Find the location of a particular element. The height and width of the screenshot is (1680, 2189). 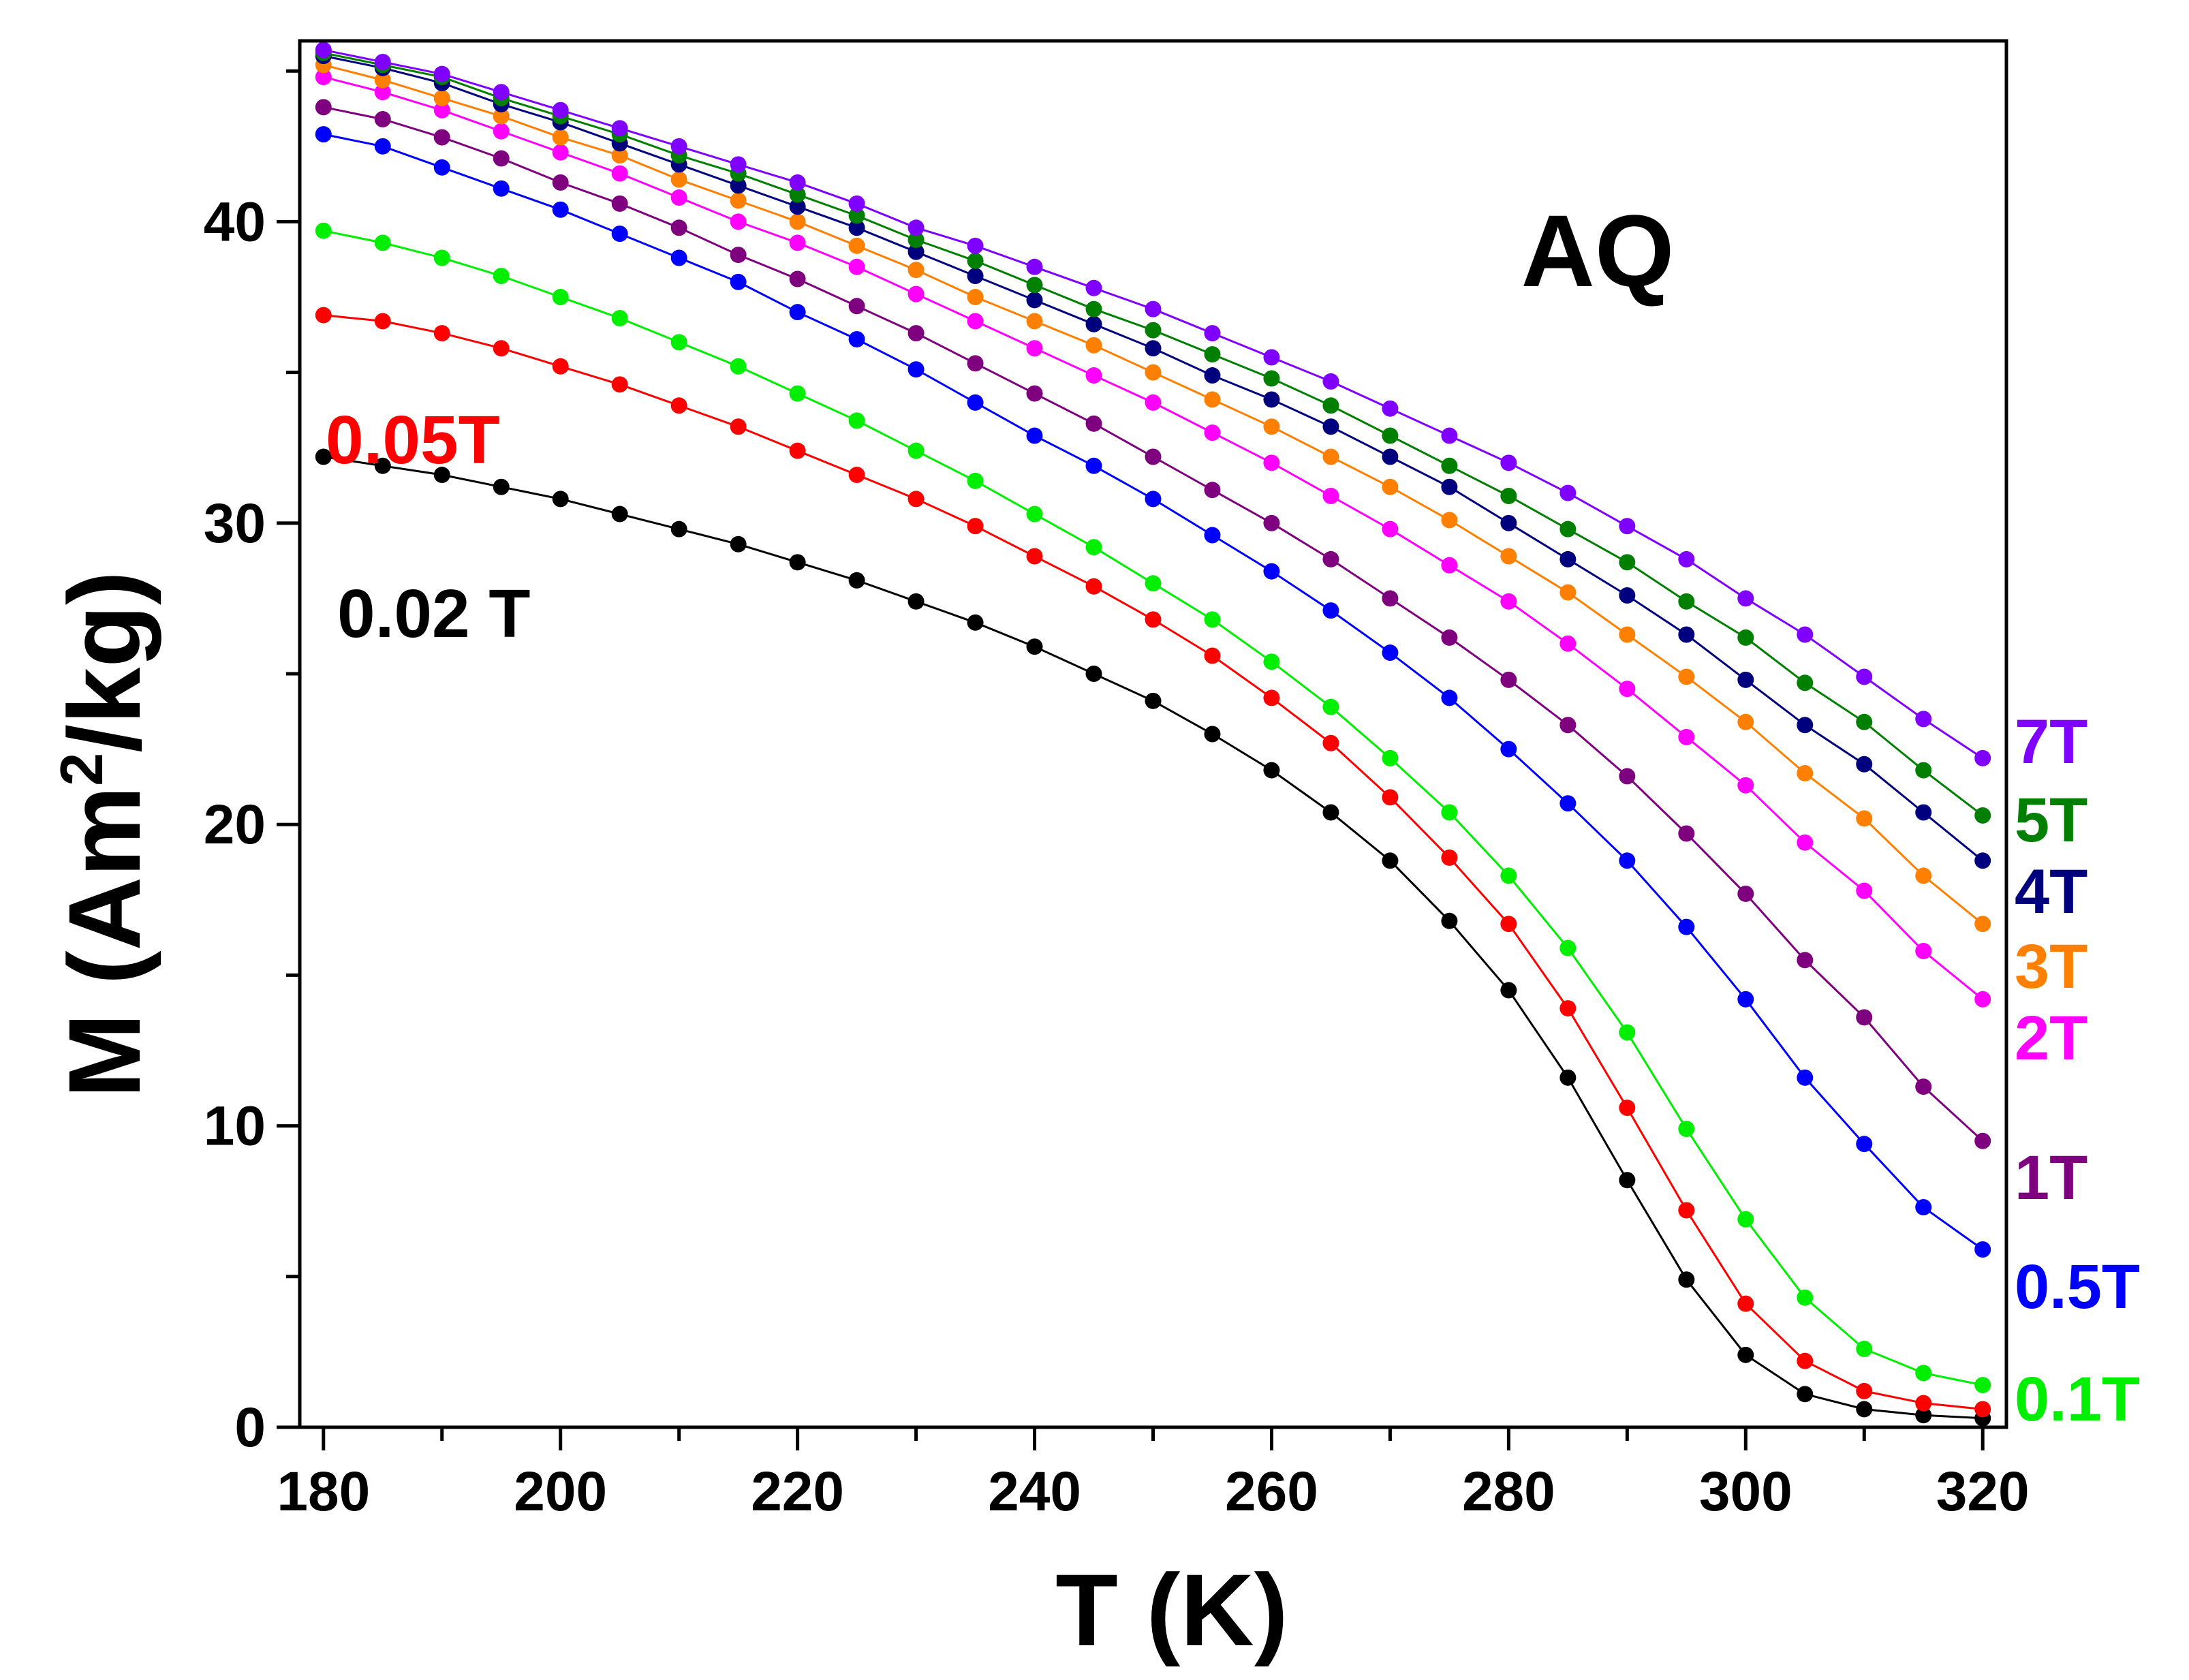

series-label-3t: 3T is located at coordinates (2051, 966).